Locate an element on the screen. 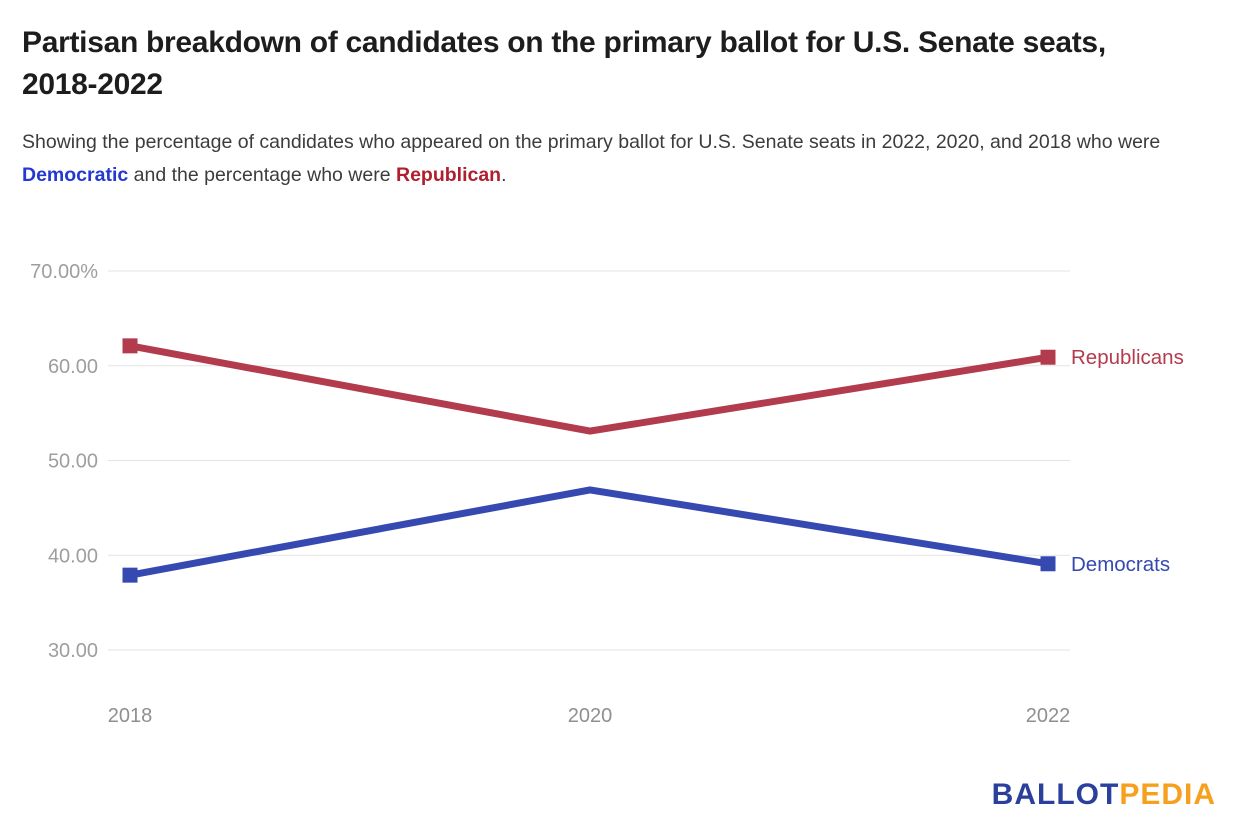  democratic-highlight: Democratic is located at coordinates (75, 175).